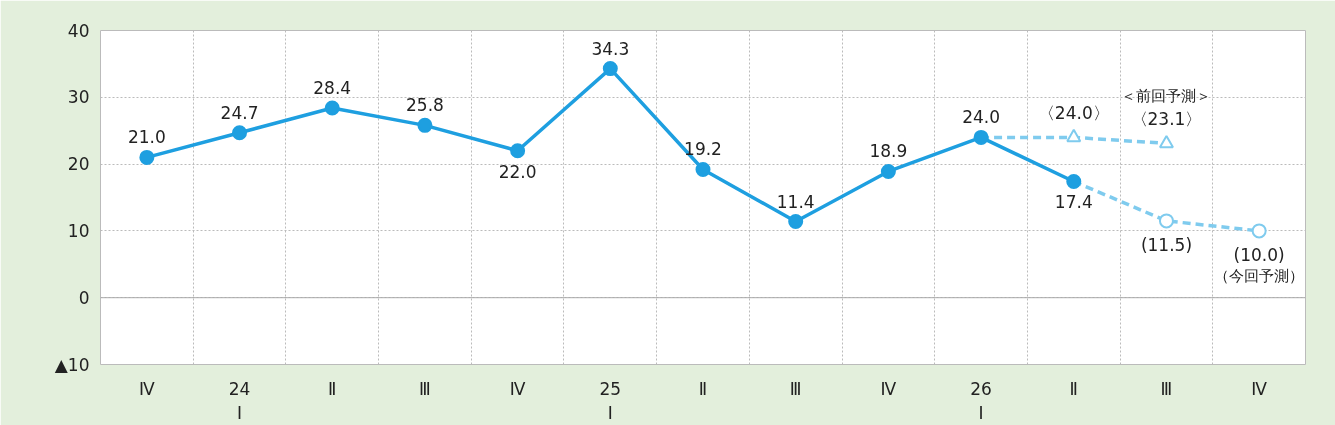 The width and height of the screenshot is (1335, 425). I want to click on data-label: 25.8, so click(425, 105).